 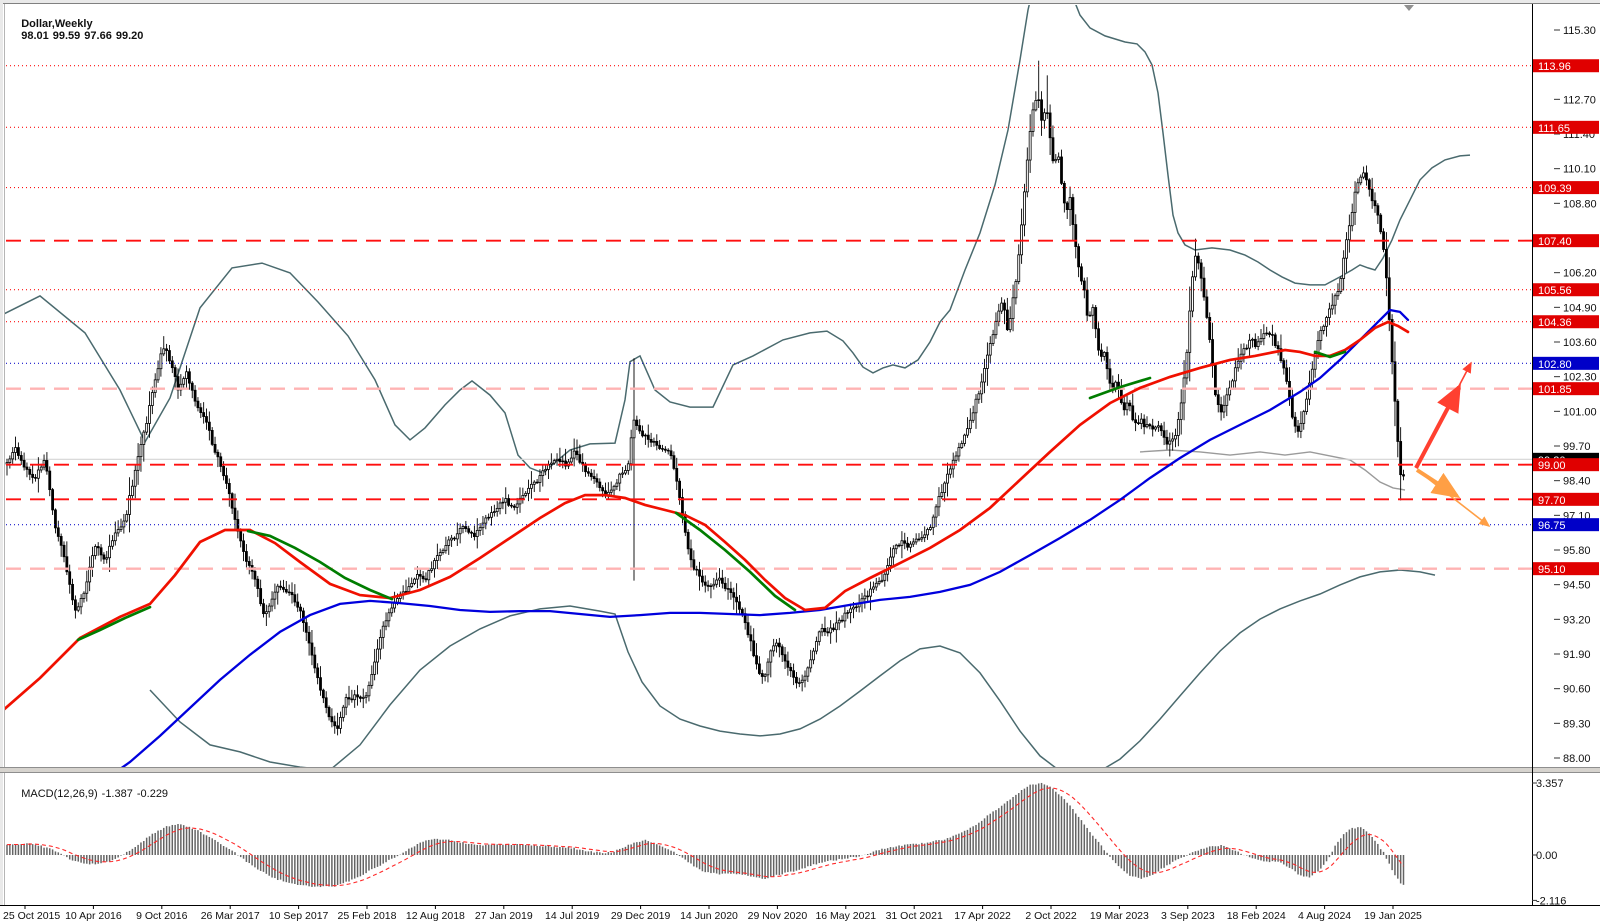 What do you see at coordinates (1453, 498) in the screenshot?
I see `trend-arrow-orange` at bounding box center [1453, 498].